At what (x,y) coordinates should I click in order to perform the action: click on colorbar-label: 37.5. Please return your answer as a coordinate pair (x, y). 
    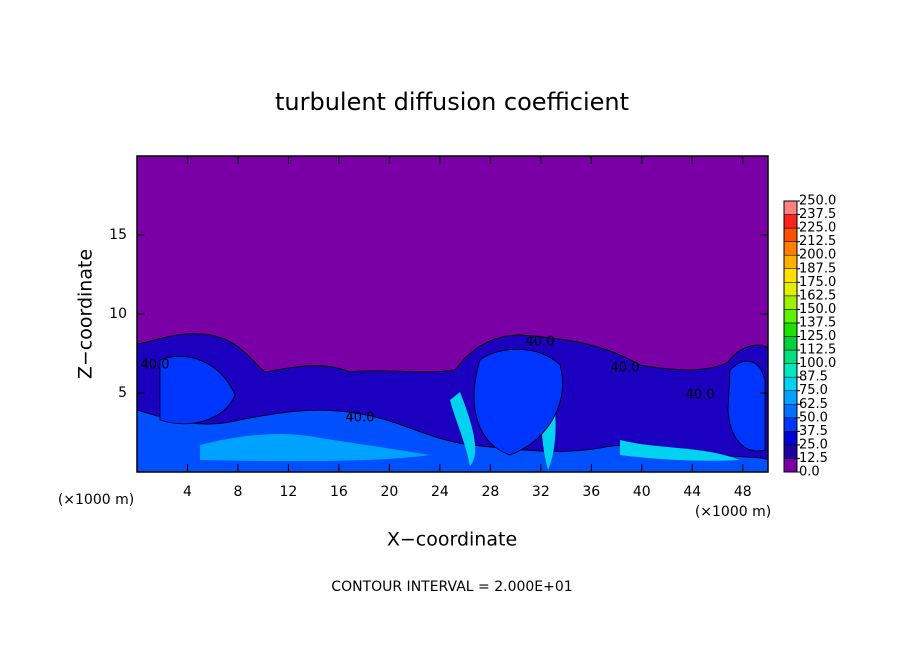
    Looking at the image, I should click on (813, 431).